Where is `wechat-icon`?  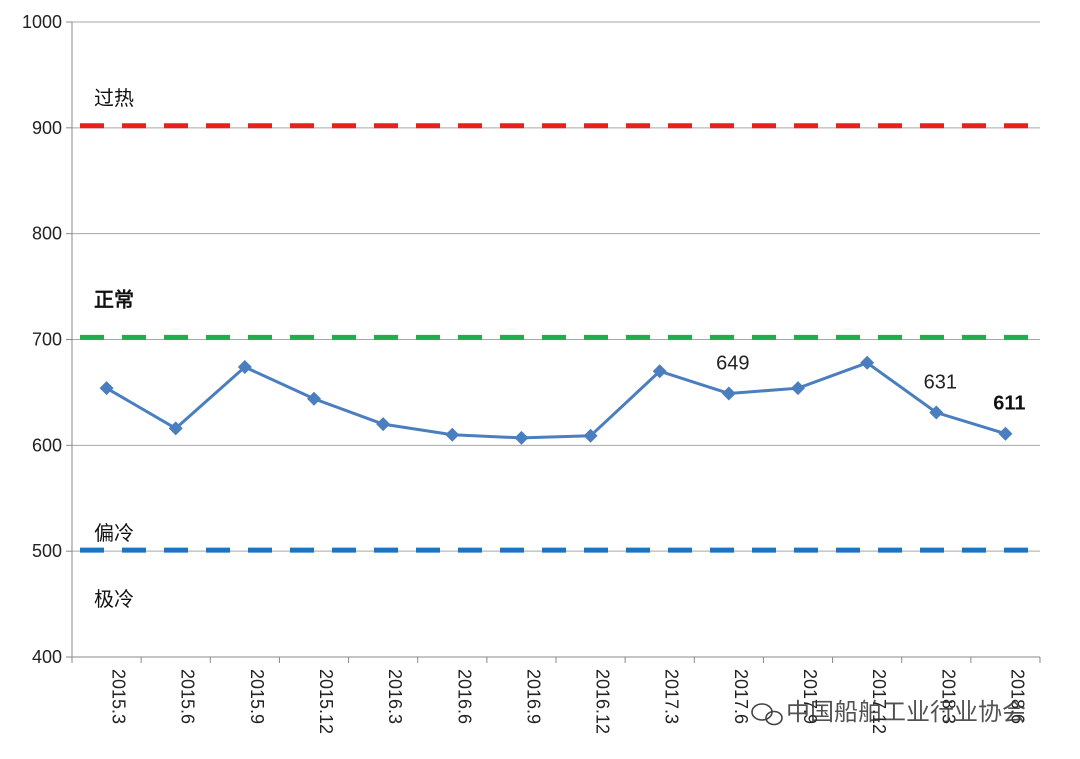 wechat-icon is located at coordinates (767, 714).